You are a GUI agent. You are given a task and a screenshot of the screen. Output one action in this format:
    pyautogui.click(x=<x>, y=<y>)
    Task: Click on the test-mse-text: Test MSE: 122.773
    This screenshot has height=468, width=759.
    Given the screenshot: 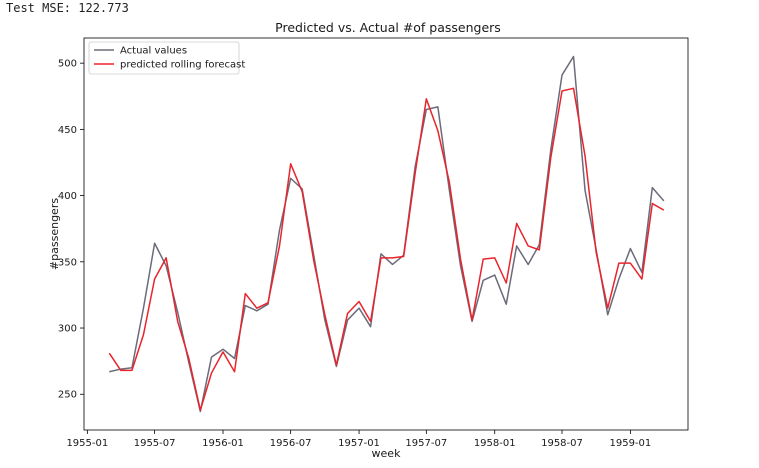 What is the action you would take?
    pyautogui.click(x=67, y=8)
    